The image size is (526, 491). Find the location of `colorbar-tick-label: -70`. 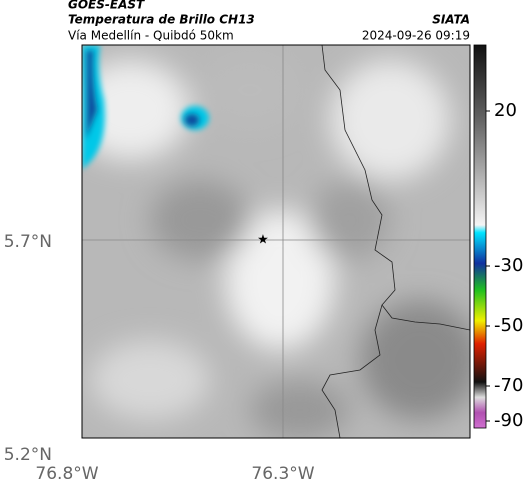

colorbar-tick-label: -70 is located at coordinates (508, 385).